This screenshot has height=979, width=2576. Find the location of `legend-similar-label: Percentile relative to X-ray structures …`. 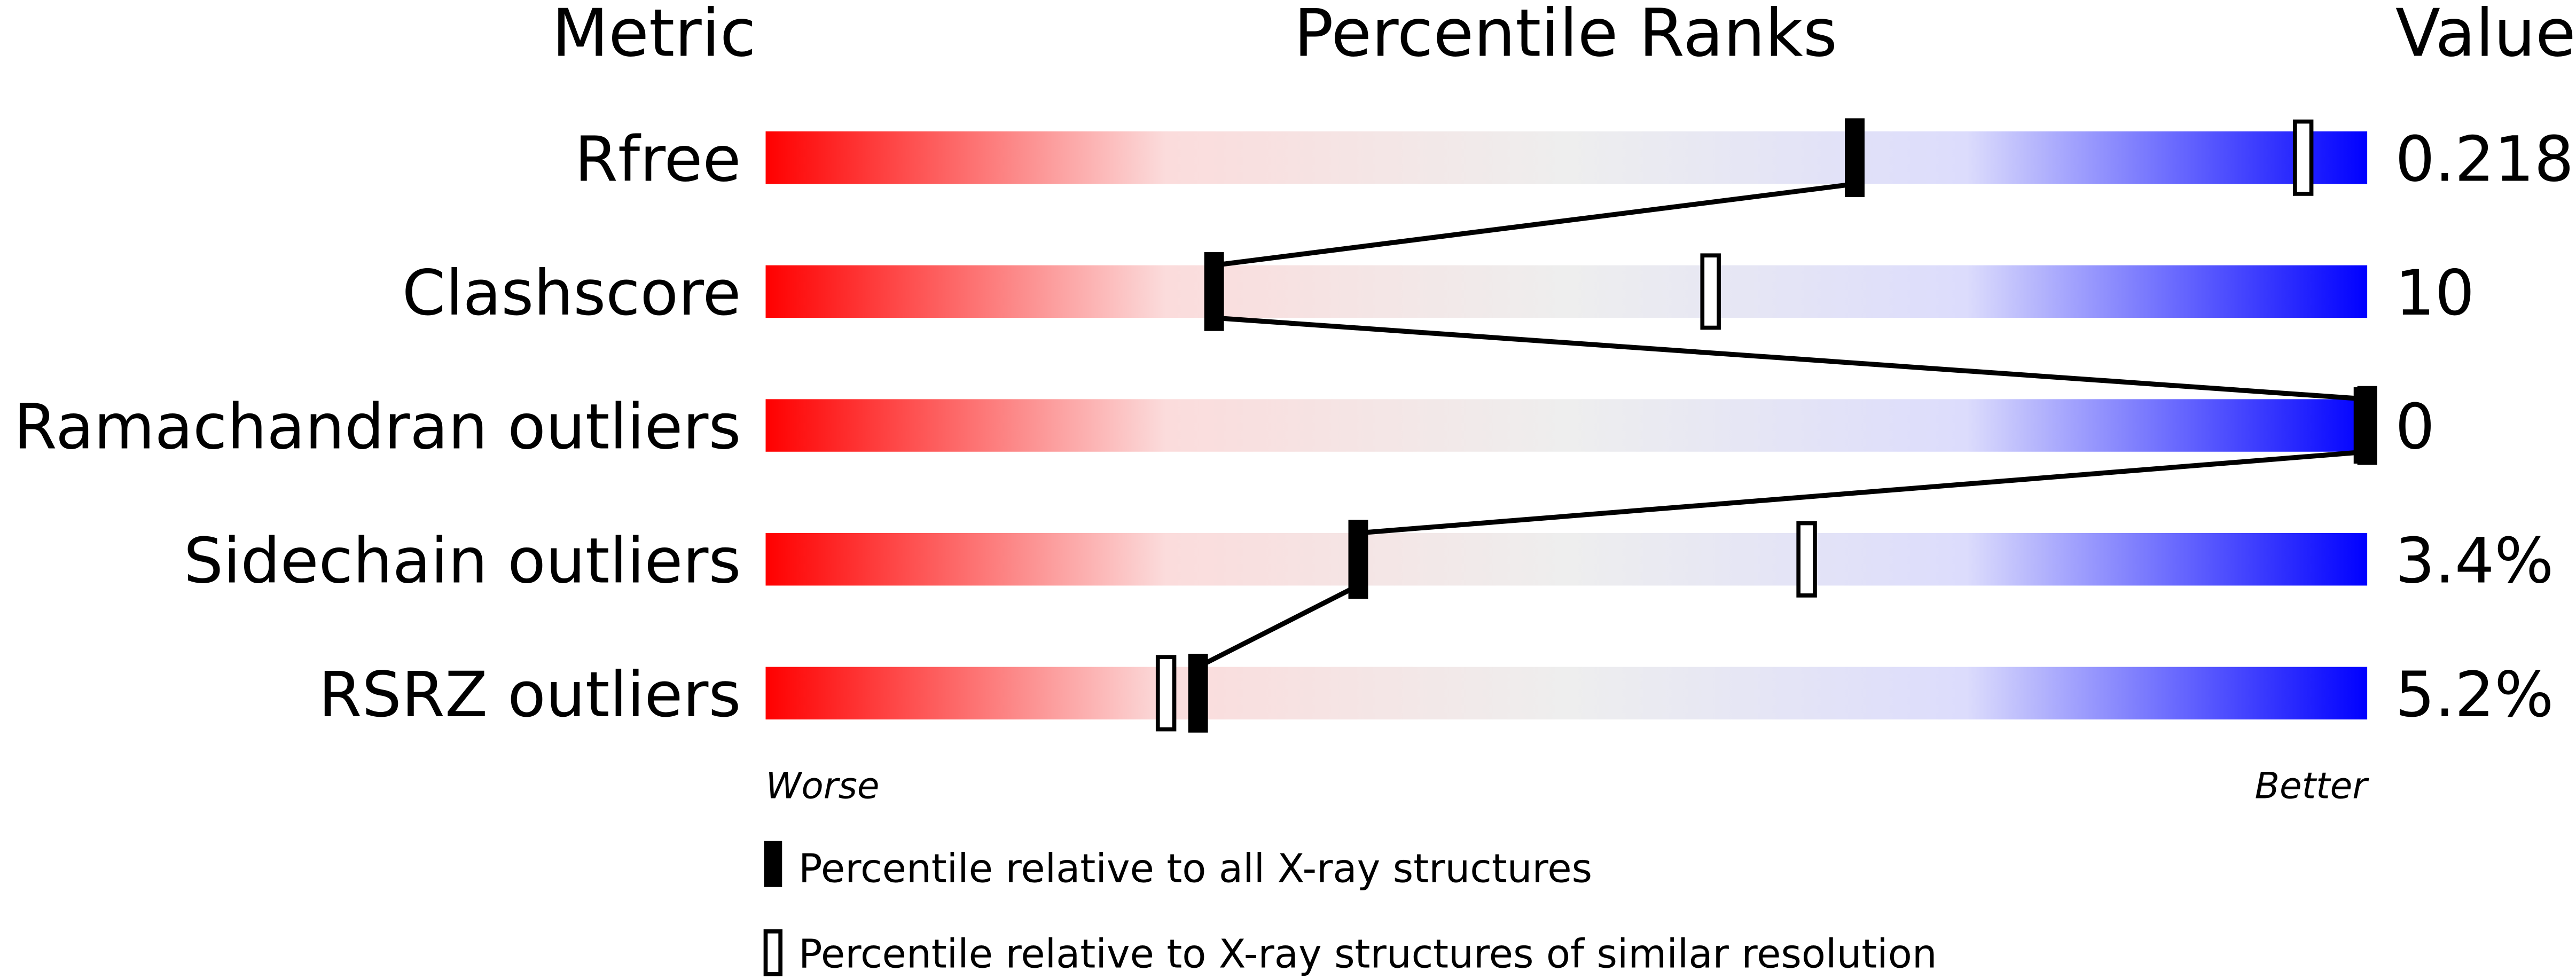

legend-similar-label: Percentile relative to X-ray structures … is located at coordinates (1367, 954).